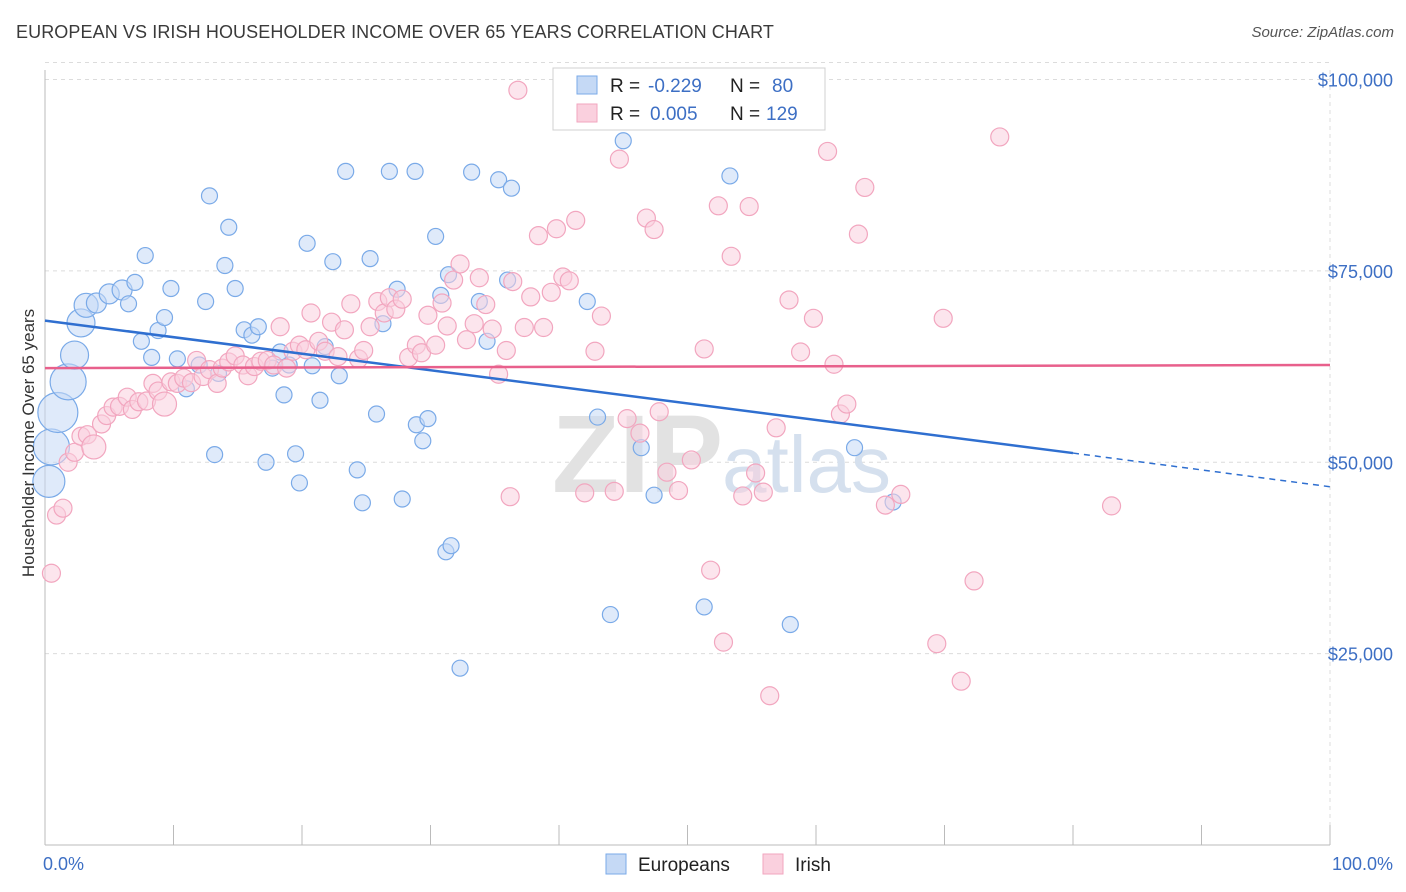  Describe the element at coordinates (63, 864) in the screenshot. I see `x-tick-label-min: 0.0%` at that location.